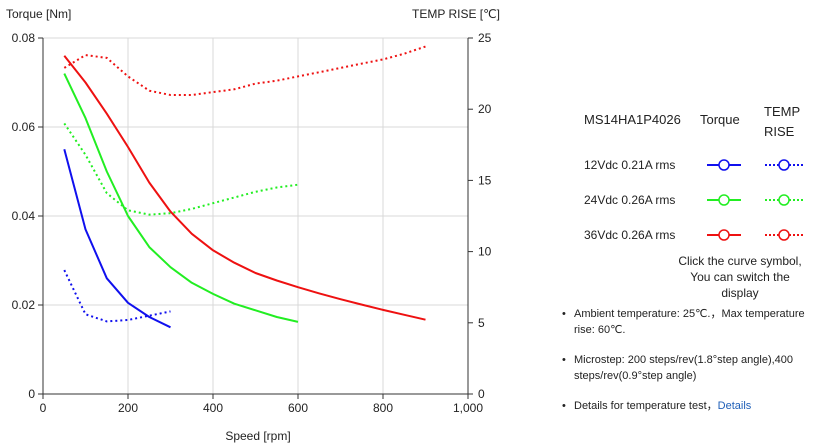 The height and width of the screenshot is (446, 826). What do you see at coordinates (693, 122) in the screenshot?
I see `legend-header: MS14HA1P4026 Torque TEMP RISE` at bounding box center [693, 122].